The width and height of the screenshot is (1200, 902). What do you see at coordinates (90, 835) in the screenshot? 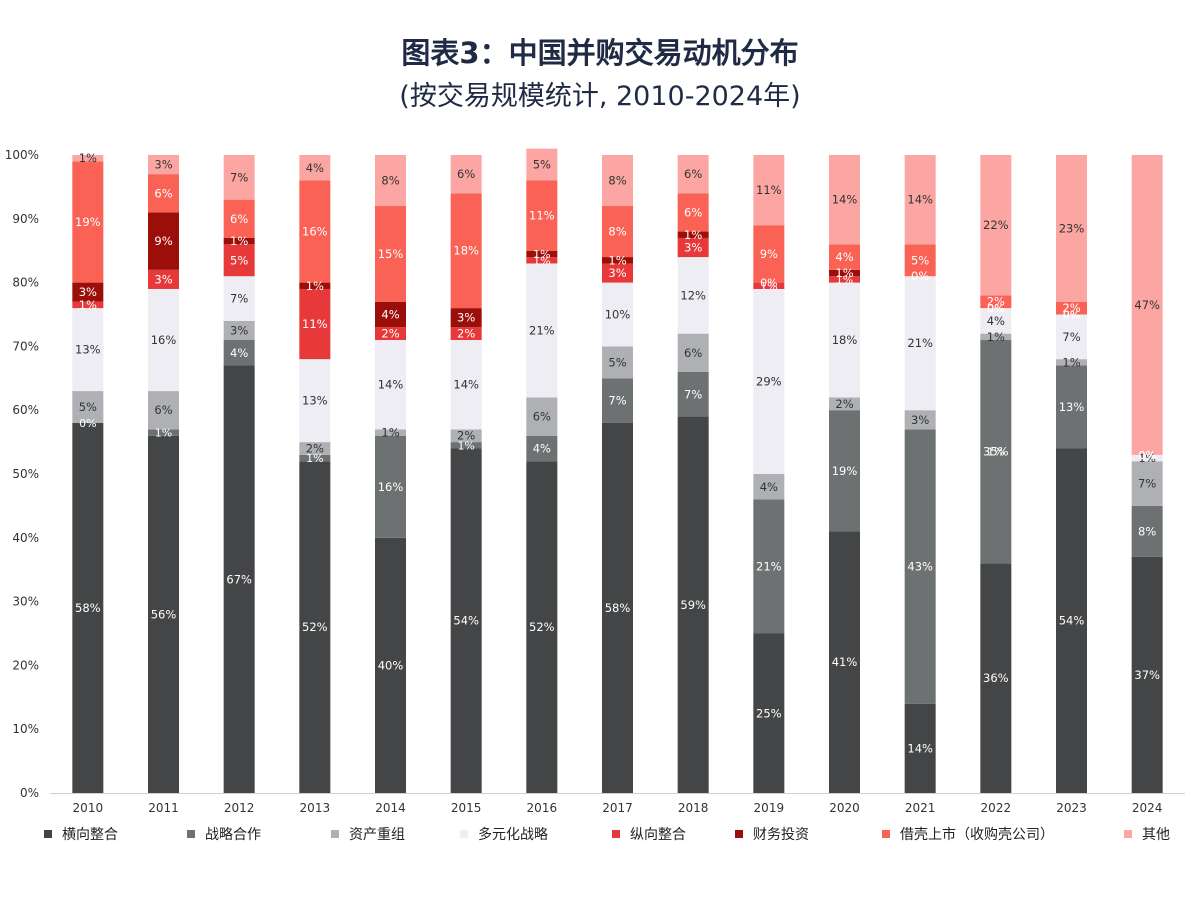
I see `legend-label: 横向整合` at bounding box center [90, 835].